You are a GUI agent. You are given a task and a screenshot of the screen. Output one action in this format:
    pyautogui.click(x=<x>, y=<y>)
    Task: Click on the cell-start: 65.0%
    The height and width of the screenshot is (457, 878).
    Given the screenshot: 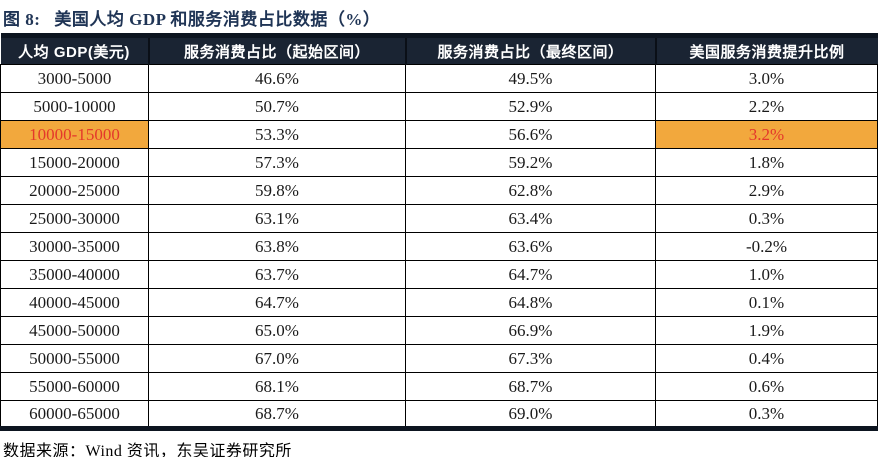 What is the action you would take?
    pyautogui.click(x=277, y=330)
    